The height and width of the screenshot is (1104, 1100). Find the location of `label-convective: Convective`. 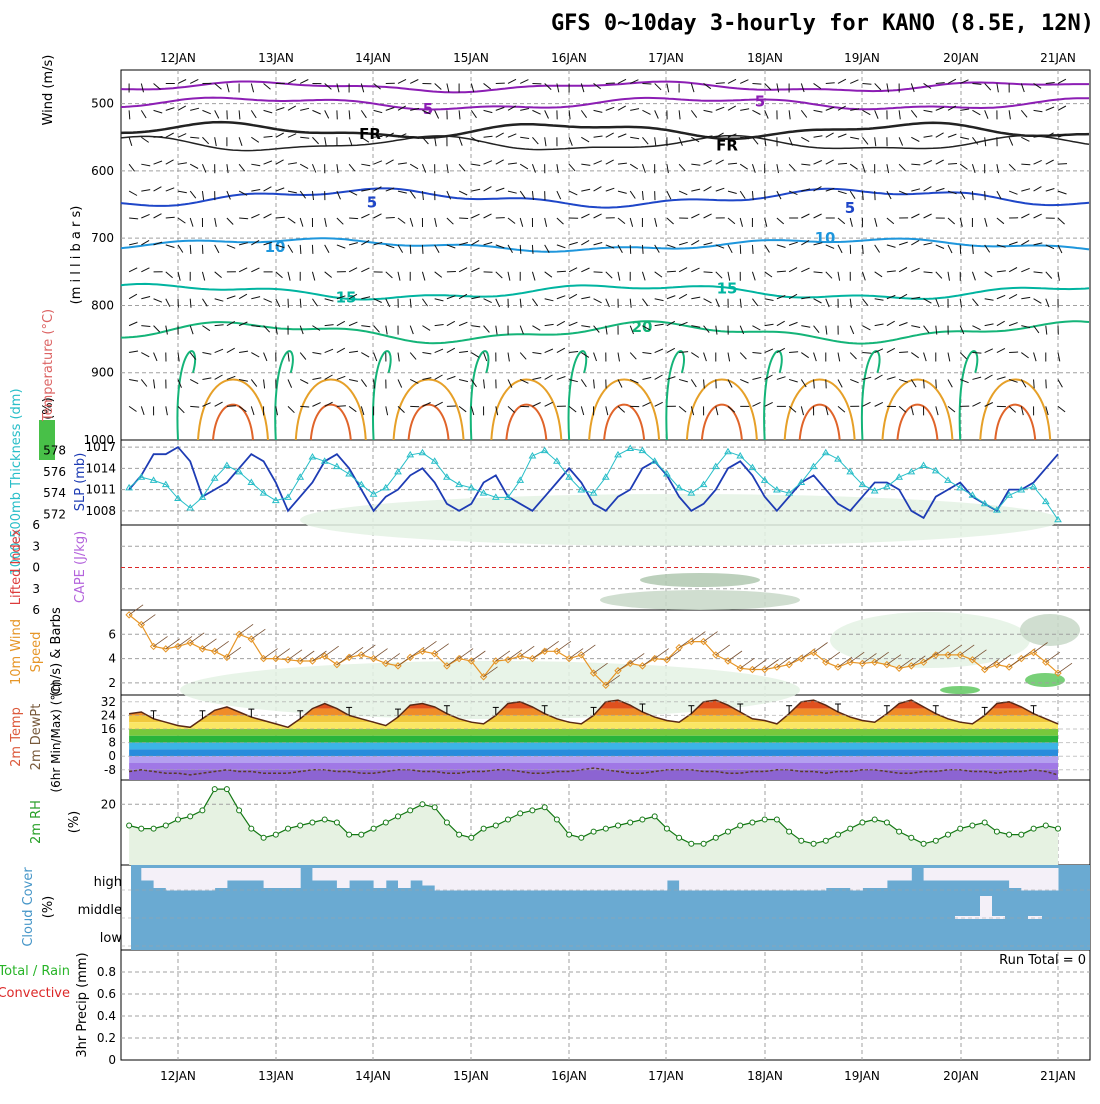

label-convective: Convective is located at coordinates (35, 993).